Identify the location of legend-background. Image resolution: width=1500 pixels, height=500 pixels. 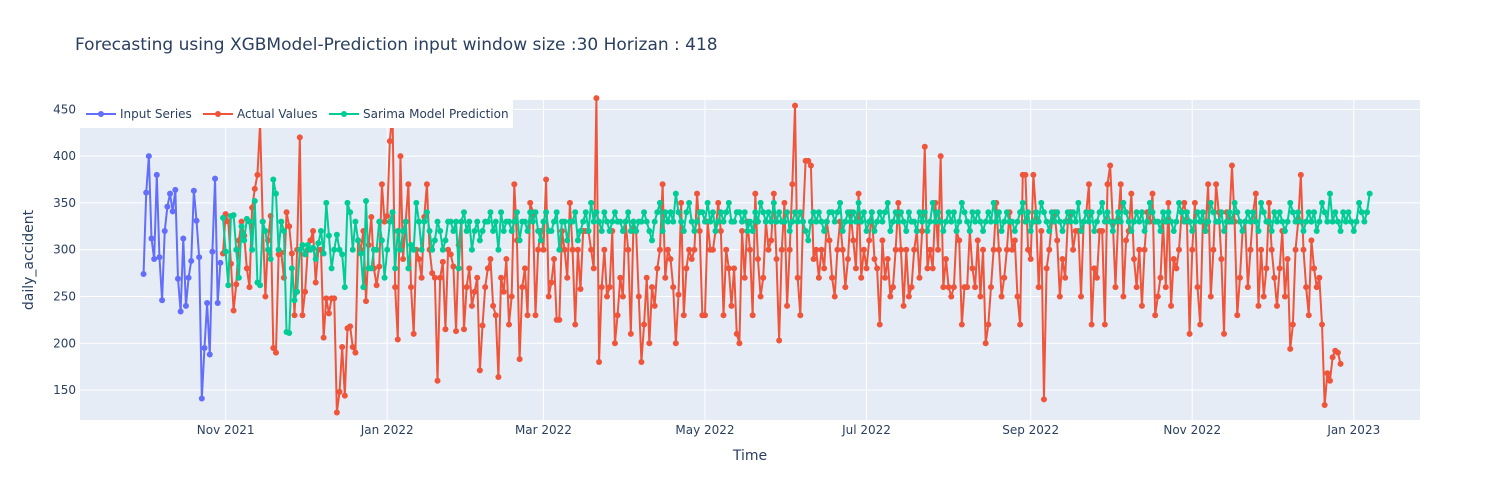
(296, 114).